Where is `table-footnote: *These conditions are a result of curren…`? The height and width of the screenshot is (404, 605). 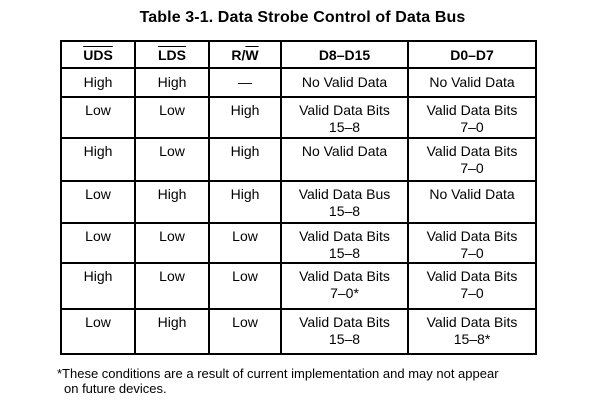
table-footnote: *These conditions are a result of curren… is located at coordinates (278, 381).